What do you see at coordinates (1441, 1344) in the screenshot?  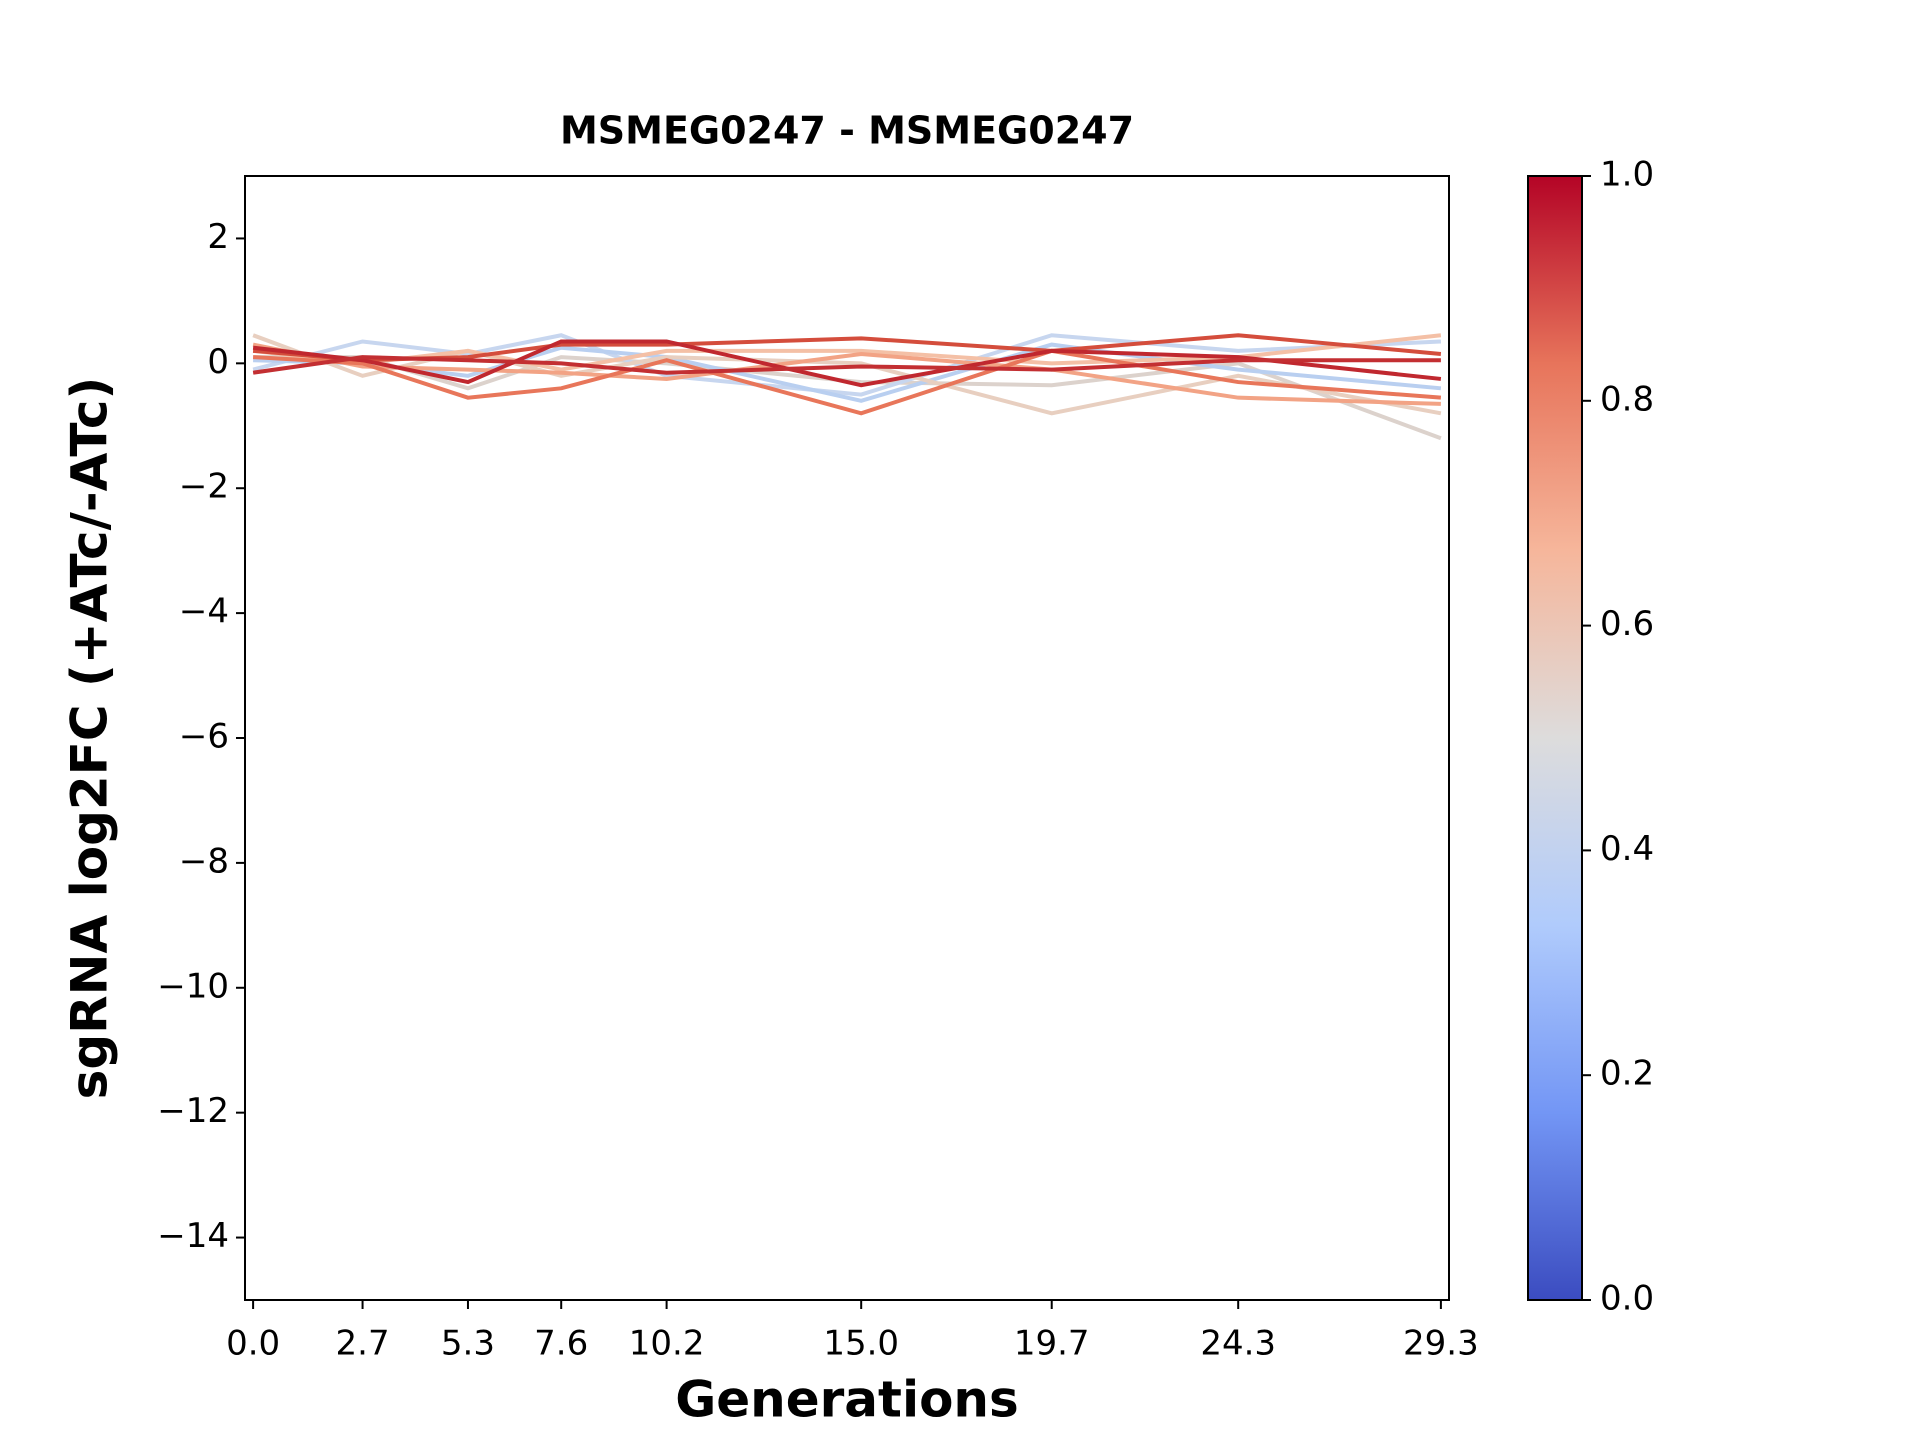 I see `x-tick-label: 29.3` at bounding box center [1441, 1344].